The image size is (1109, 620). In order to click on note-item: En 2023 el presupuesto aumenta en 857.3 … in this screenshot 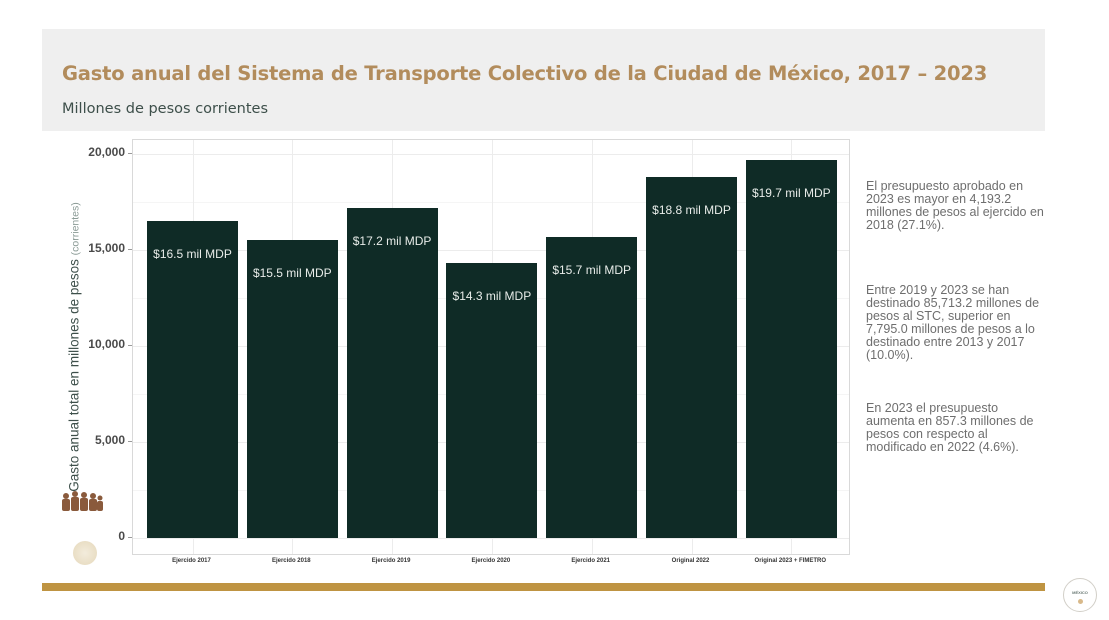, I will do `click(950, 427)`.